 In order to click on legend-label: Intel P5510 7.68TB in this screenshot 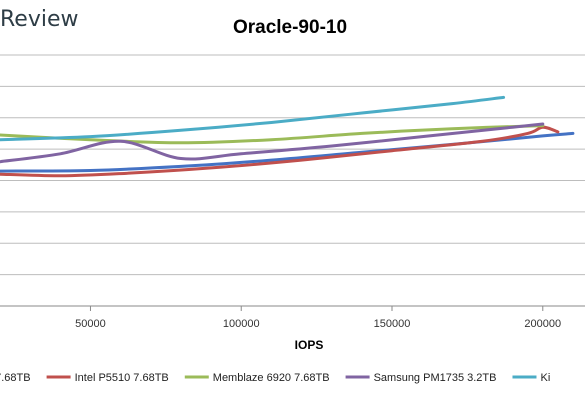, I will do `click(122, 378)`.